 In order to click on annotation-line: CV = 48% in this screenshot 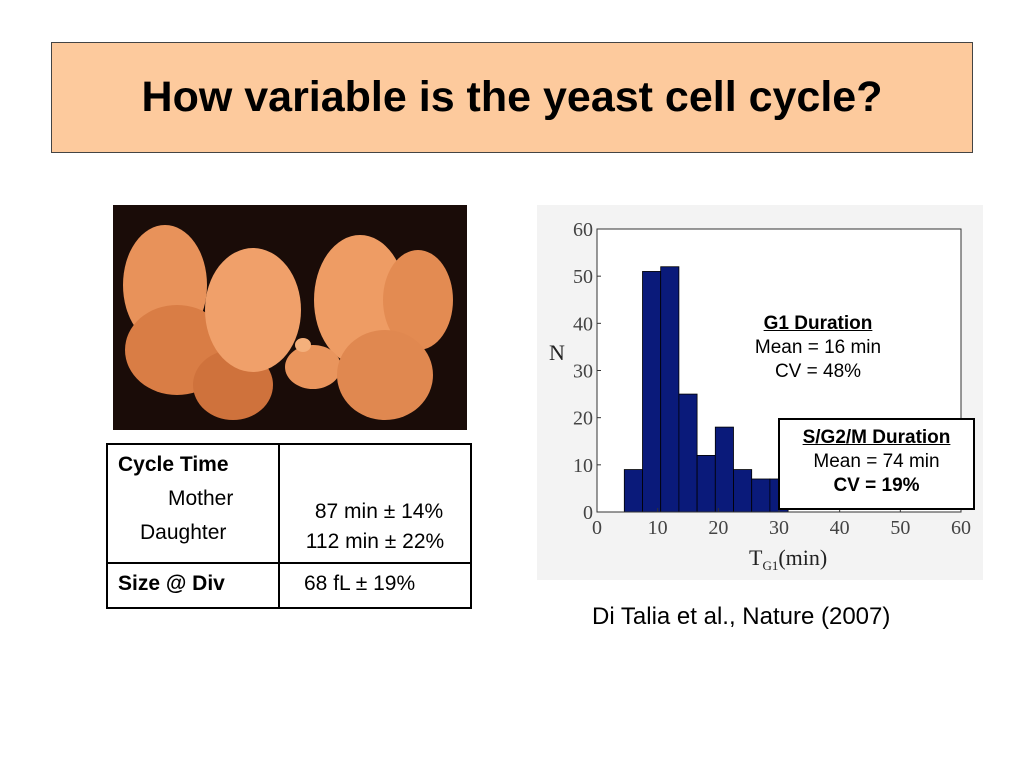, I will do `click(818, 371)`.